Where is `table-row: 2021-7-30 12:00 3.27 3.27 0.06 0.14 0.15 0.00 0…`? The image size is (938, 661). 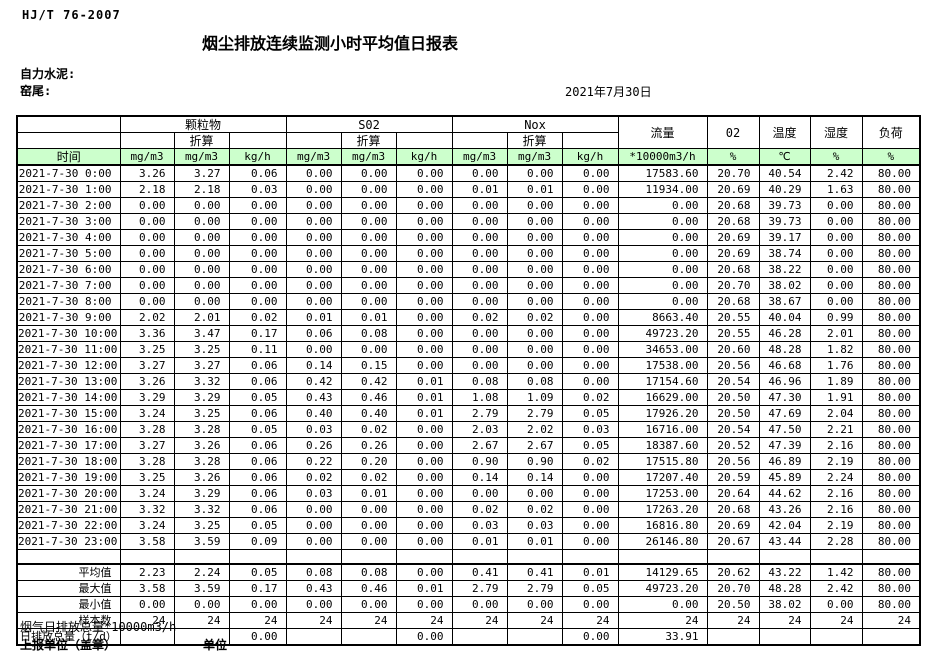 table-row: 2021-7-30 12:00 3.27 3.27 0.06 0.14 0.15 0.00 0… is located at coordinates (468, 365).